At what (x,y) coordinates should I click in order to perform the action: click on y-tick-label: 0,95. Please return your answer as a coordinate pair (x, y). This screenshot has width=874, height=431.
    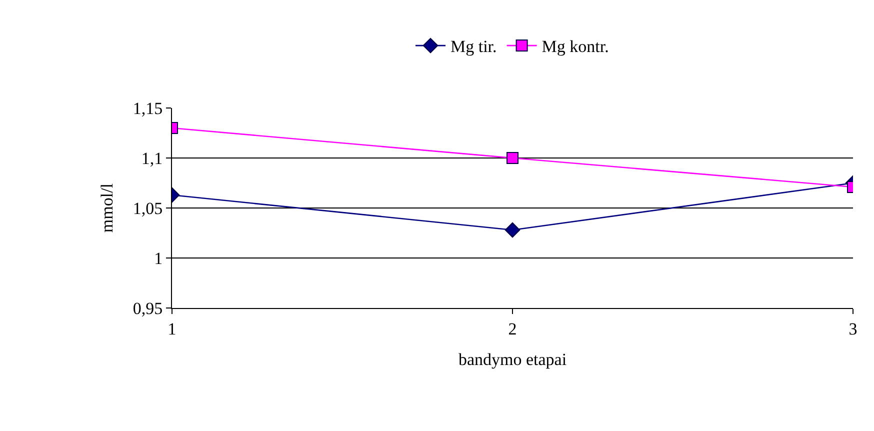
    Looking at the image, I should click on (147, 308).